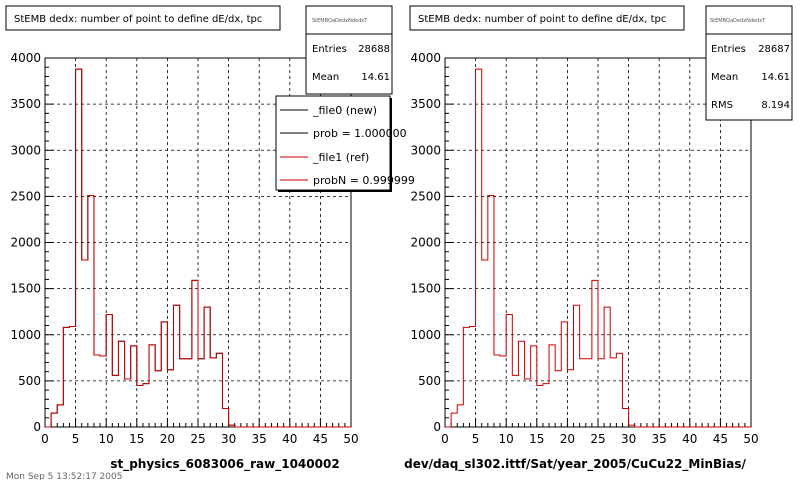 The image size is (800, 480). Describe the element at coordinates (425, 58) in the screenshot. I see `panel-2-y-tick-label: 4000` at that location.